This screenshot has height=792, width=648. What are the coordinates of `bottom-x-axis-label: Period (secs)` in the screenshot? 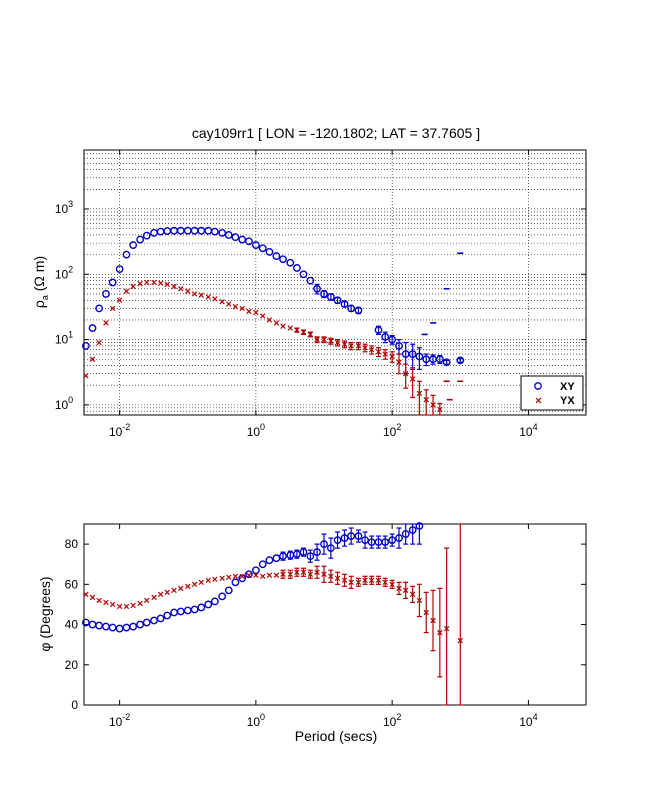 It's located at (336, 736).